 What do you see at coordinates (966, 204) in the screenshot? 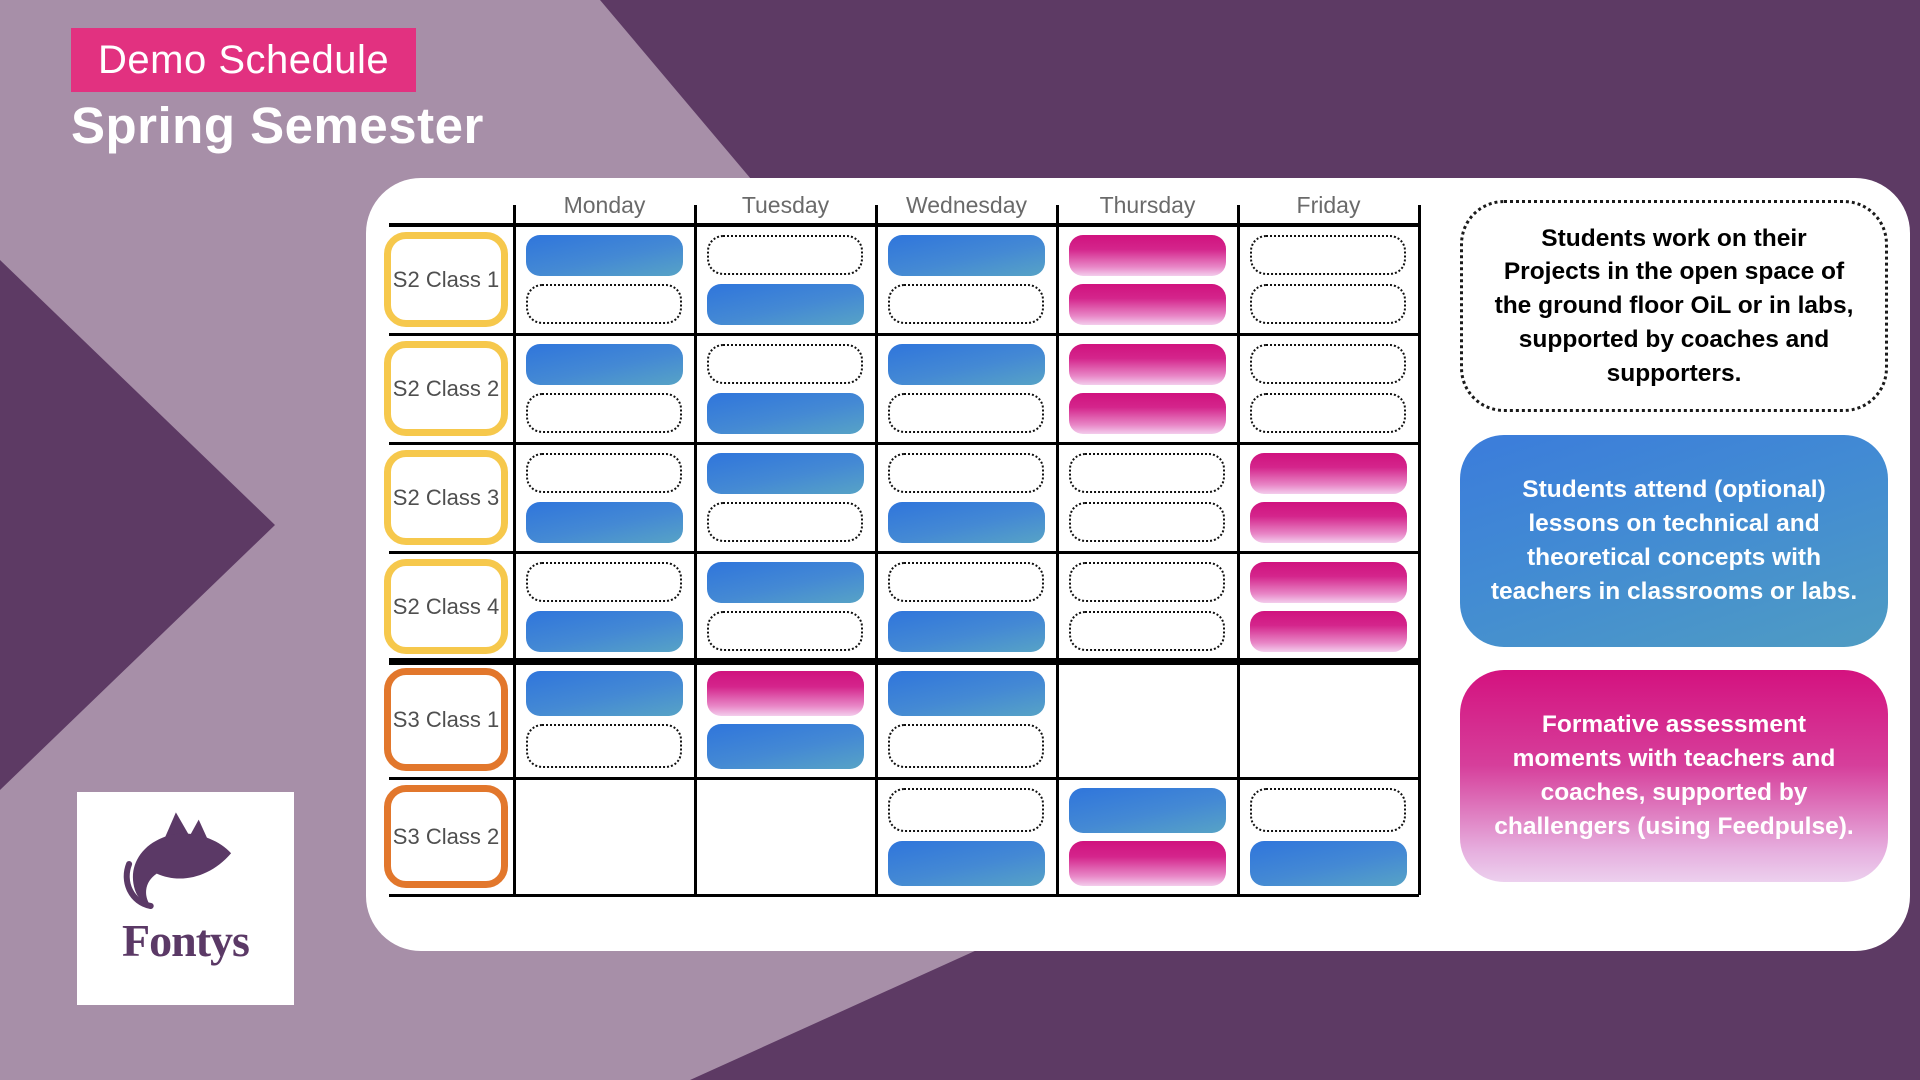
I see `day-header-wednesday: Wednesday` at bounding box center [966, 204].